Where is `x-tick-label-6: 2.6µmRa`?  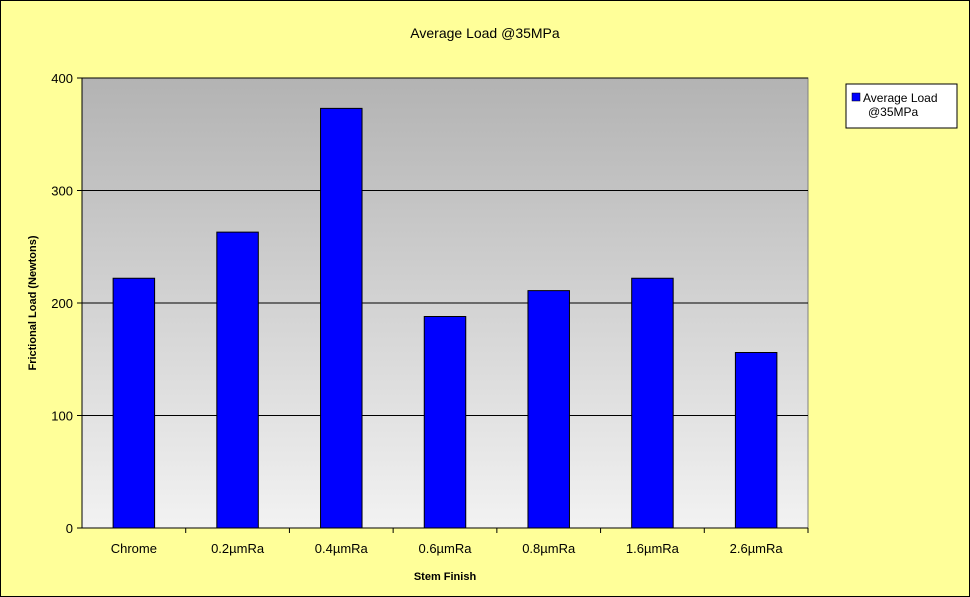 x-tick-label-6: 2.6µmRa is located at coordinates (757, 548).